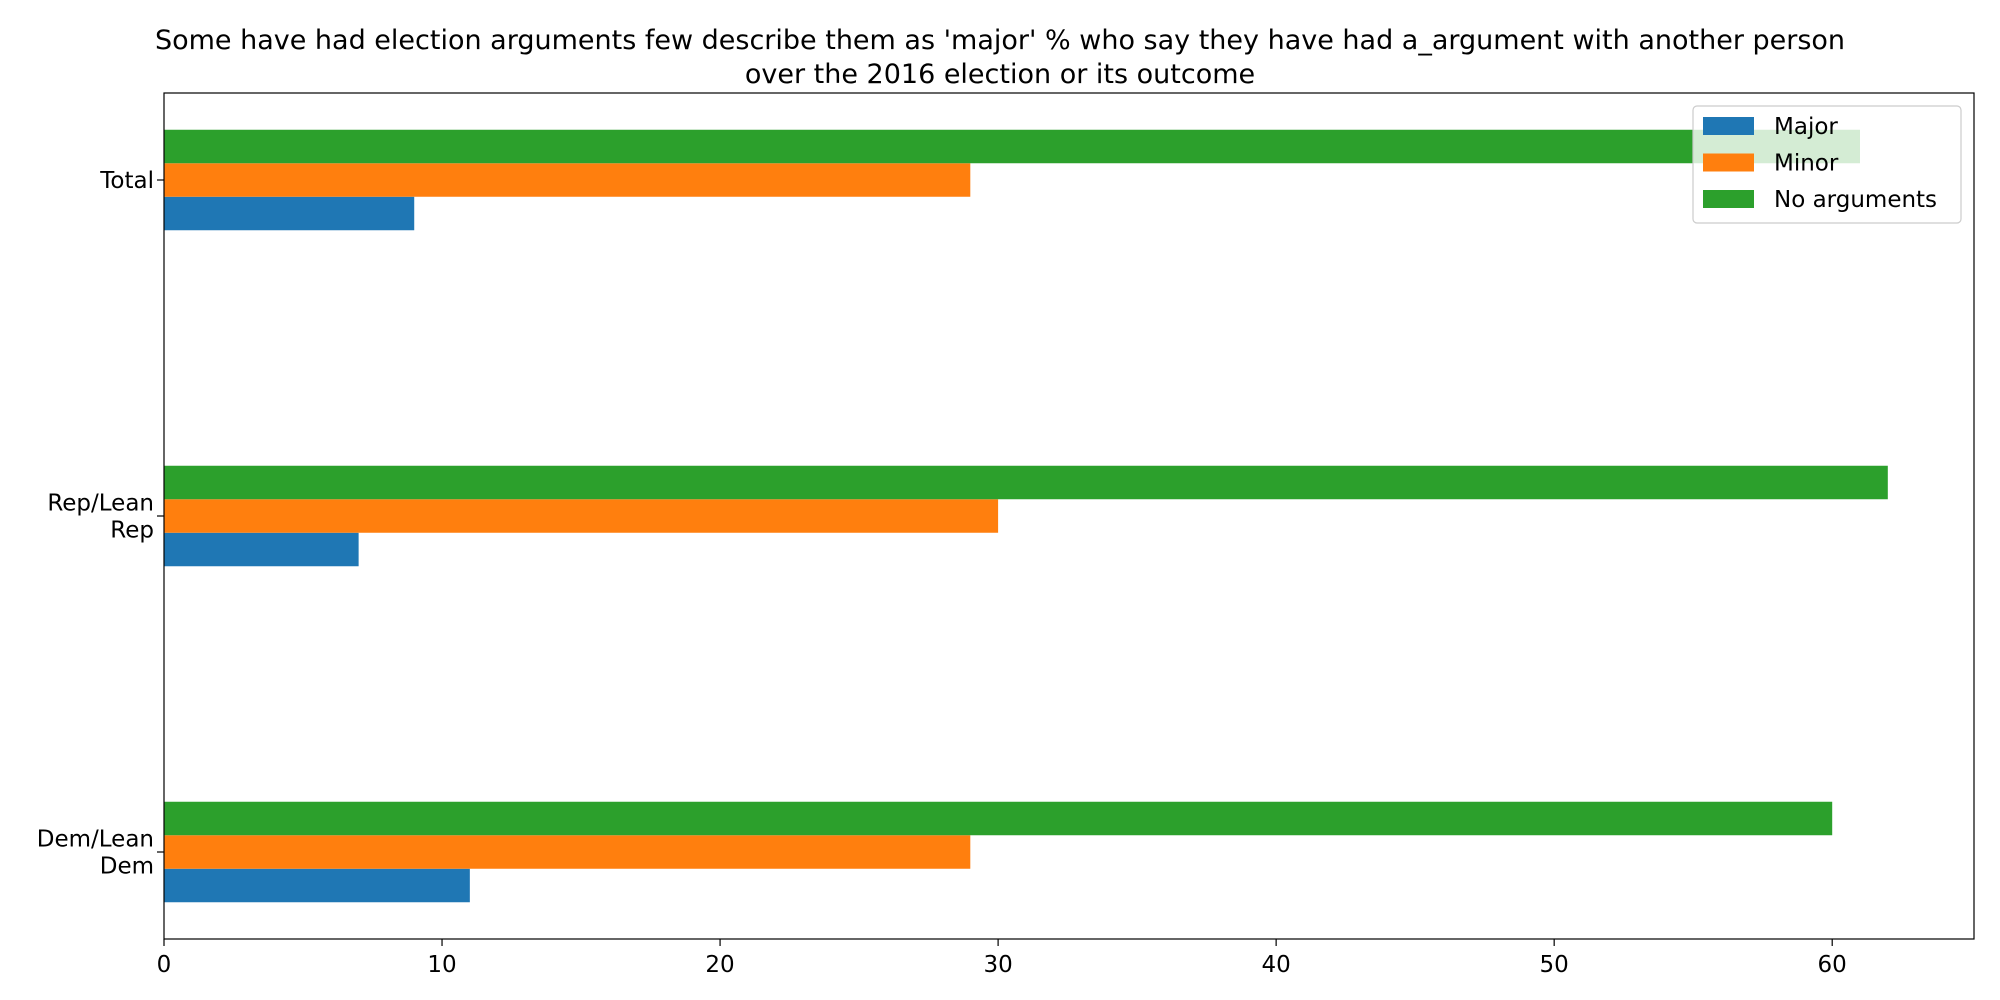  Describe the element at coordinates (719, 965) in the screenshot. I see `x-tick-label: 20` at that location.